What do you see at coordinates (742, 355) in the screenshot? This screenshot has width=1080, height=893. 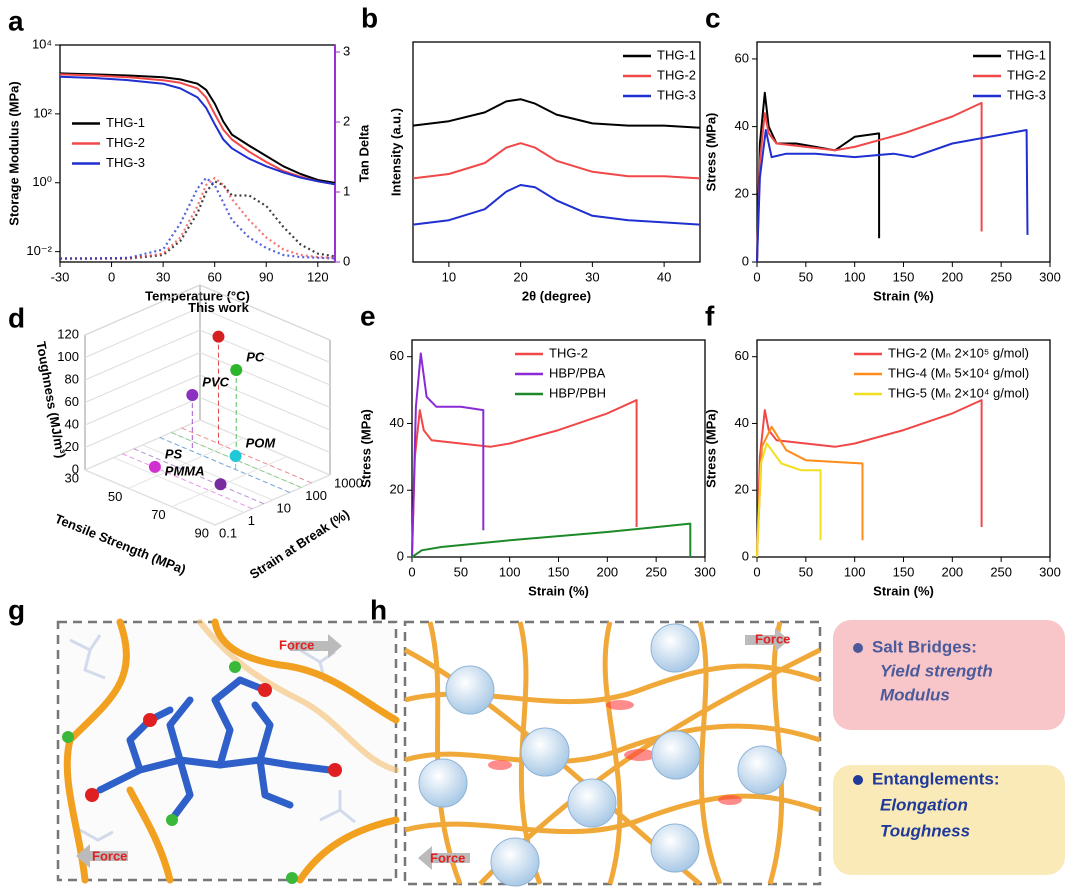 I see `y-tick-label: 60` at bounding box center [742, 355].